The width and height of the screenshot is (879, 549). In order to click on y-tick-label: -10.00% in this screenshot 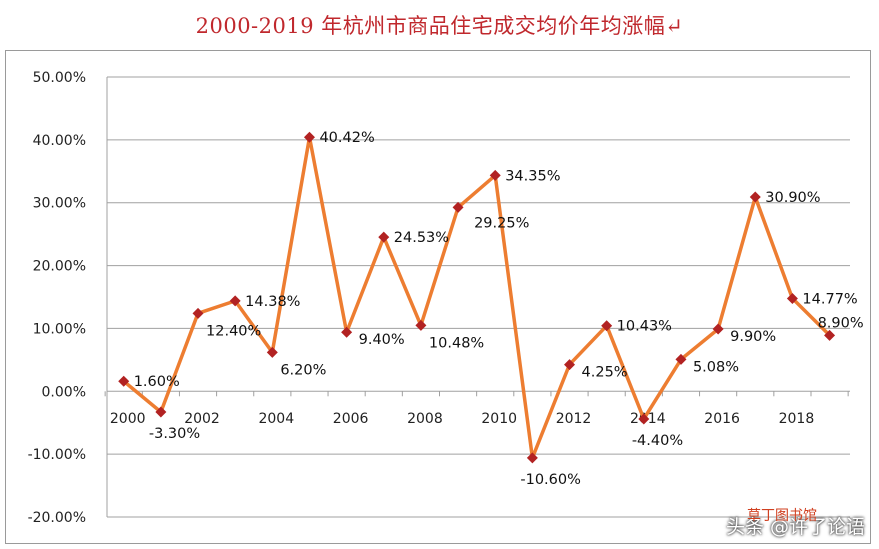, I will do `click(57, 455)`.